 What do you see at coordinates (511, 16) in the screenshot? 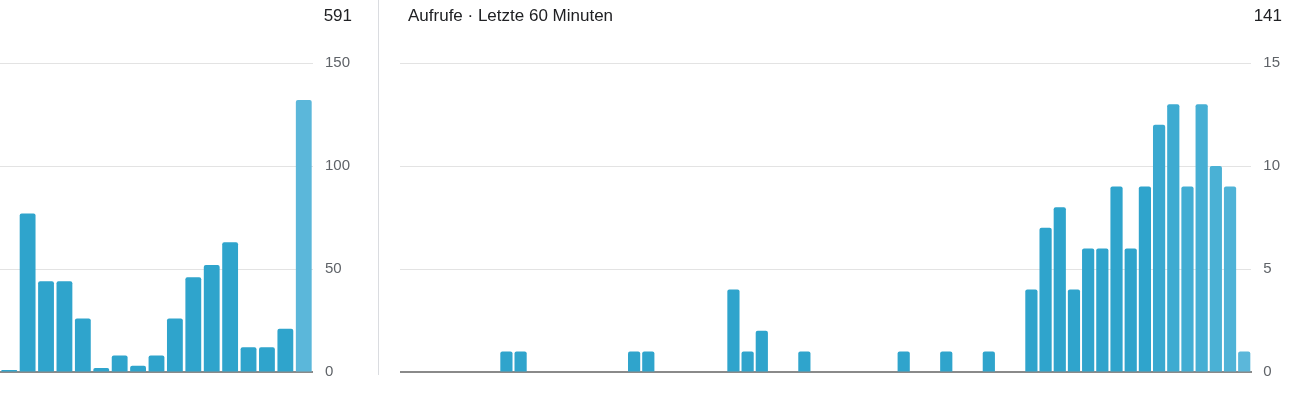
I see `chart-title: Aufrufe · Letzte 60 Minuten` at bounding box center [511, 16].